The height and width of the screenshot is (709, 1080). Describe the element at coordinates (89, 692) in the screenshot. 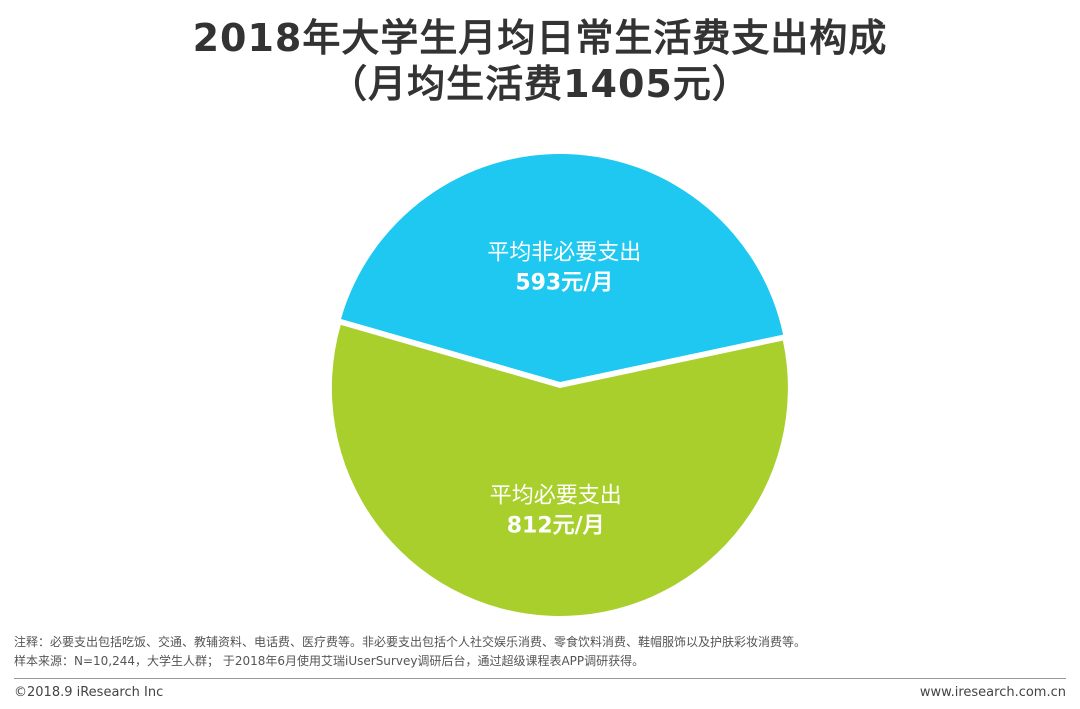

I see `copyright-text: ©2018.9 iResearch Inc` at that location.